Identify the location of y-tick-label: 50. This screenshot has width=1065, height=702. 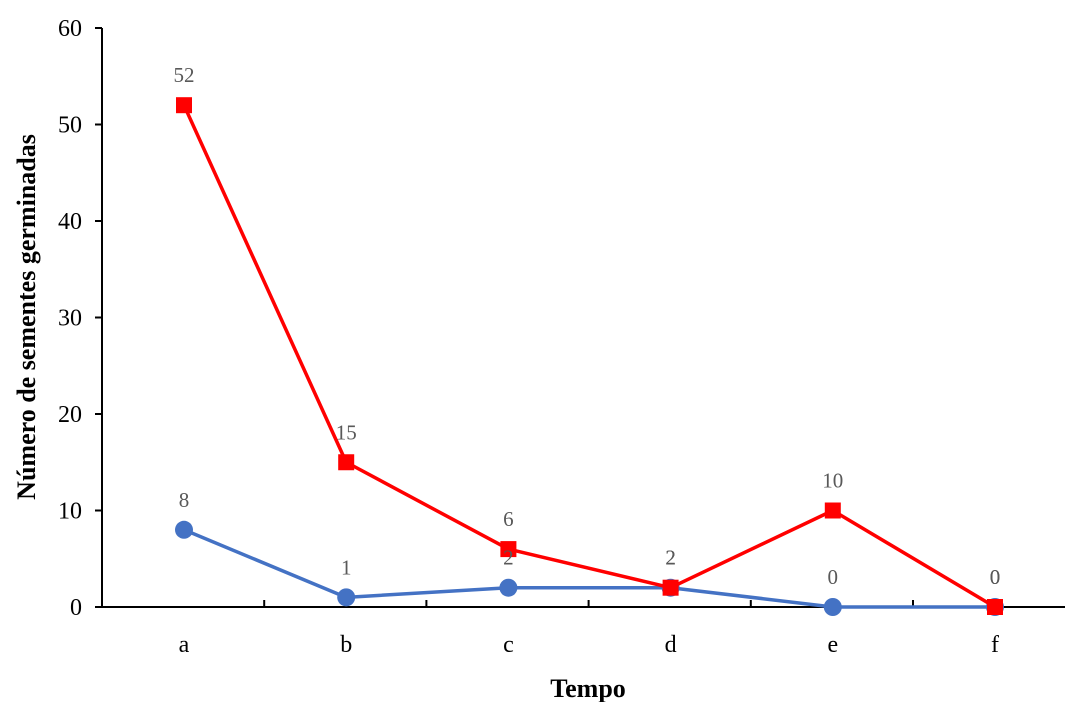
(70, 126).